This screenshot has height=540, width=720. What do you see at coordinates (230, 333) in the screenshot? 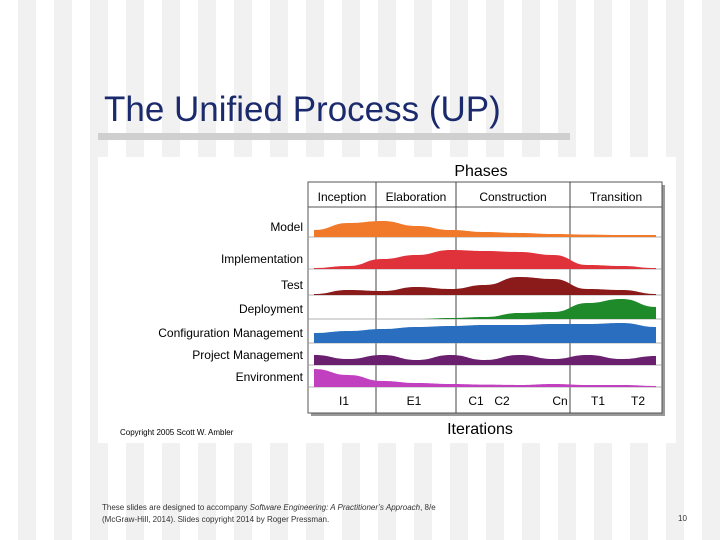
I see `discipline-label: Configuration Management` at bounding box center [230, 333].